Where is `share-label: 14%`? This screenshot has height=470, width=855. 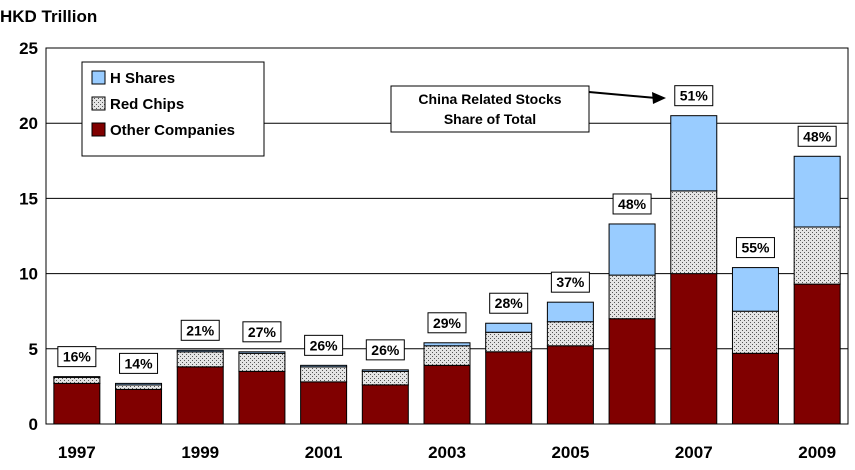 share-label: 14% is located at coordinates (139, 363).